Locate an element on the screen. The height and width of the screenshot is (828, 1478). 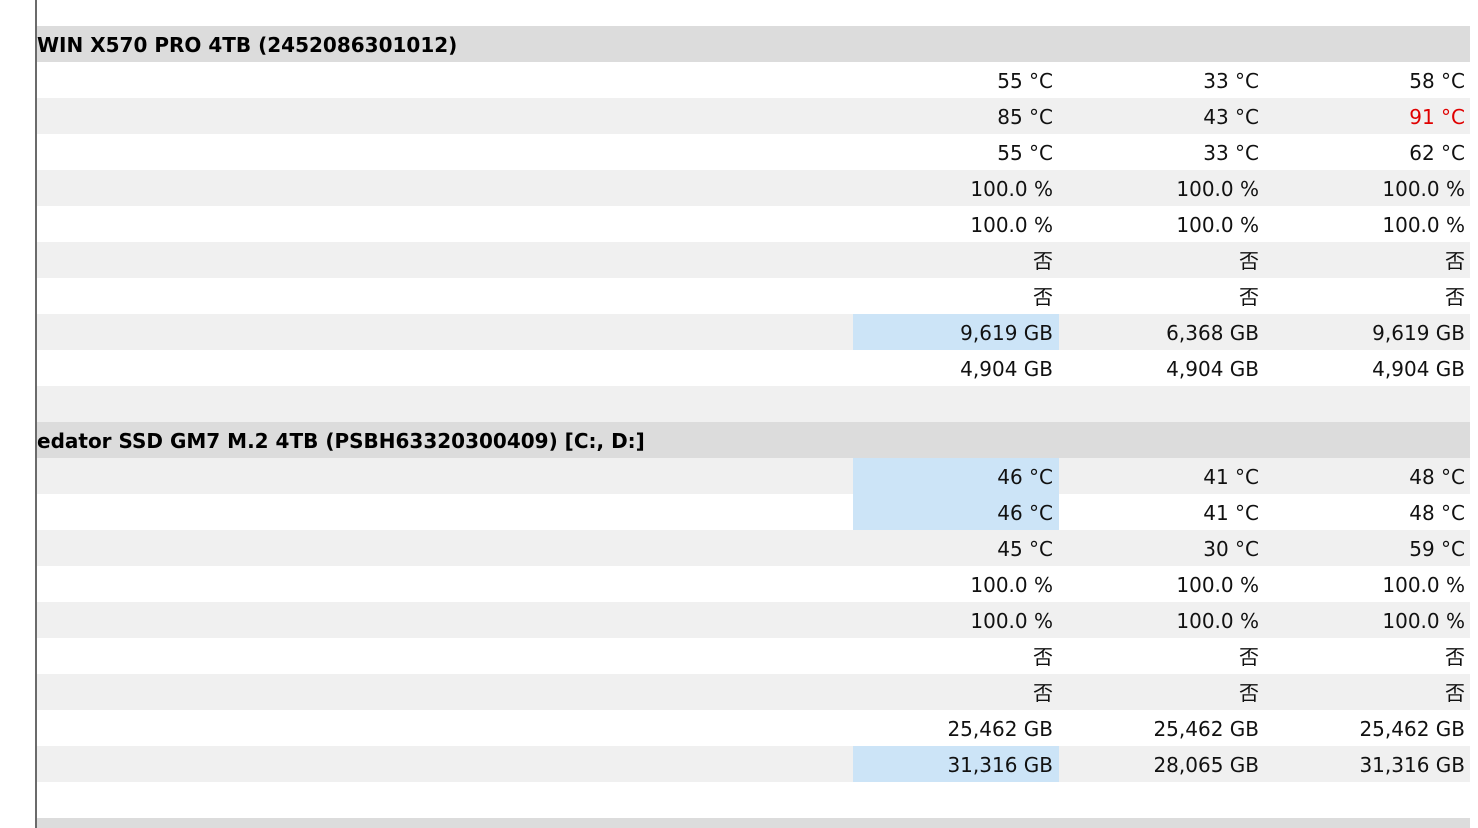
value-cell: 59 °C is located at coordinates (1437, 549).